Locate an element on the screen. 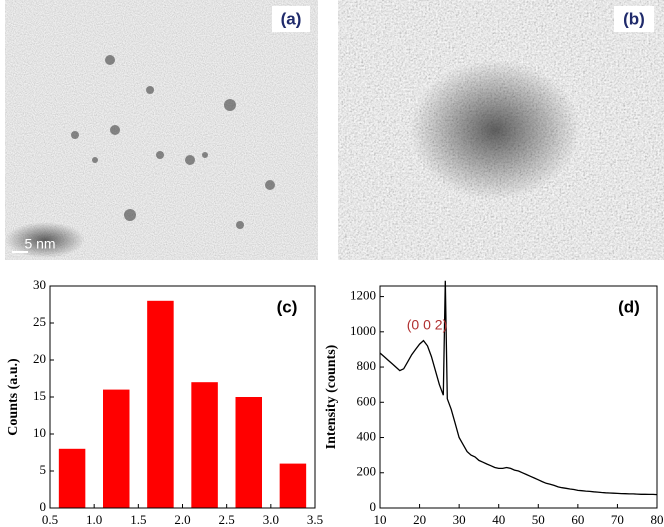  x-tick-label: 30 is located at coordinates (459, 519).